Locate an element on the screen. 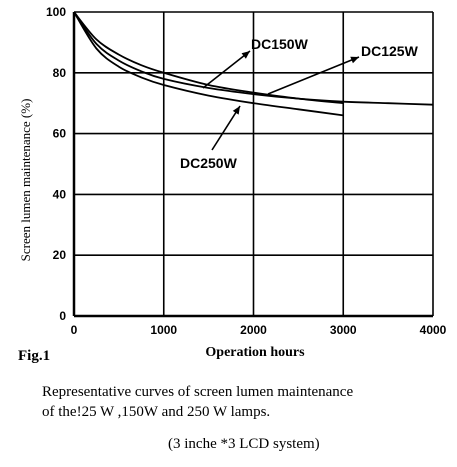  x-tick-label: 3000 is located at coordinates (343, 330).